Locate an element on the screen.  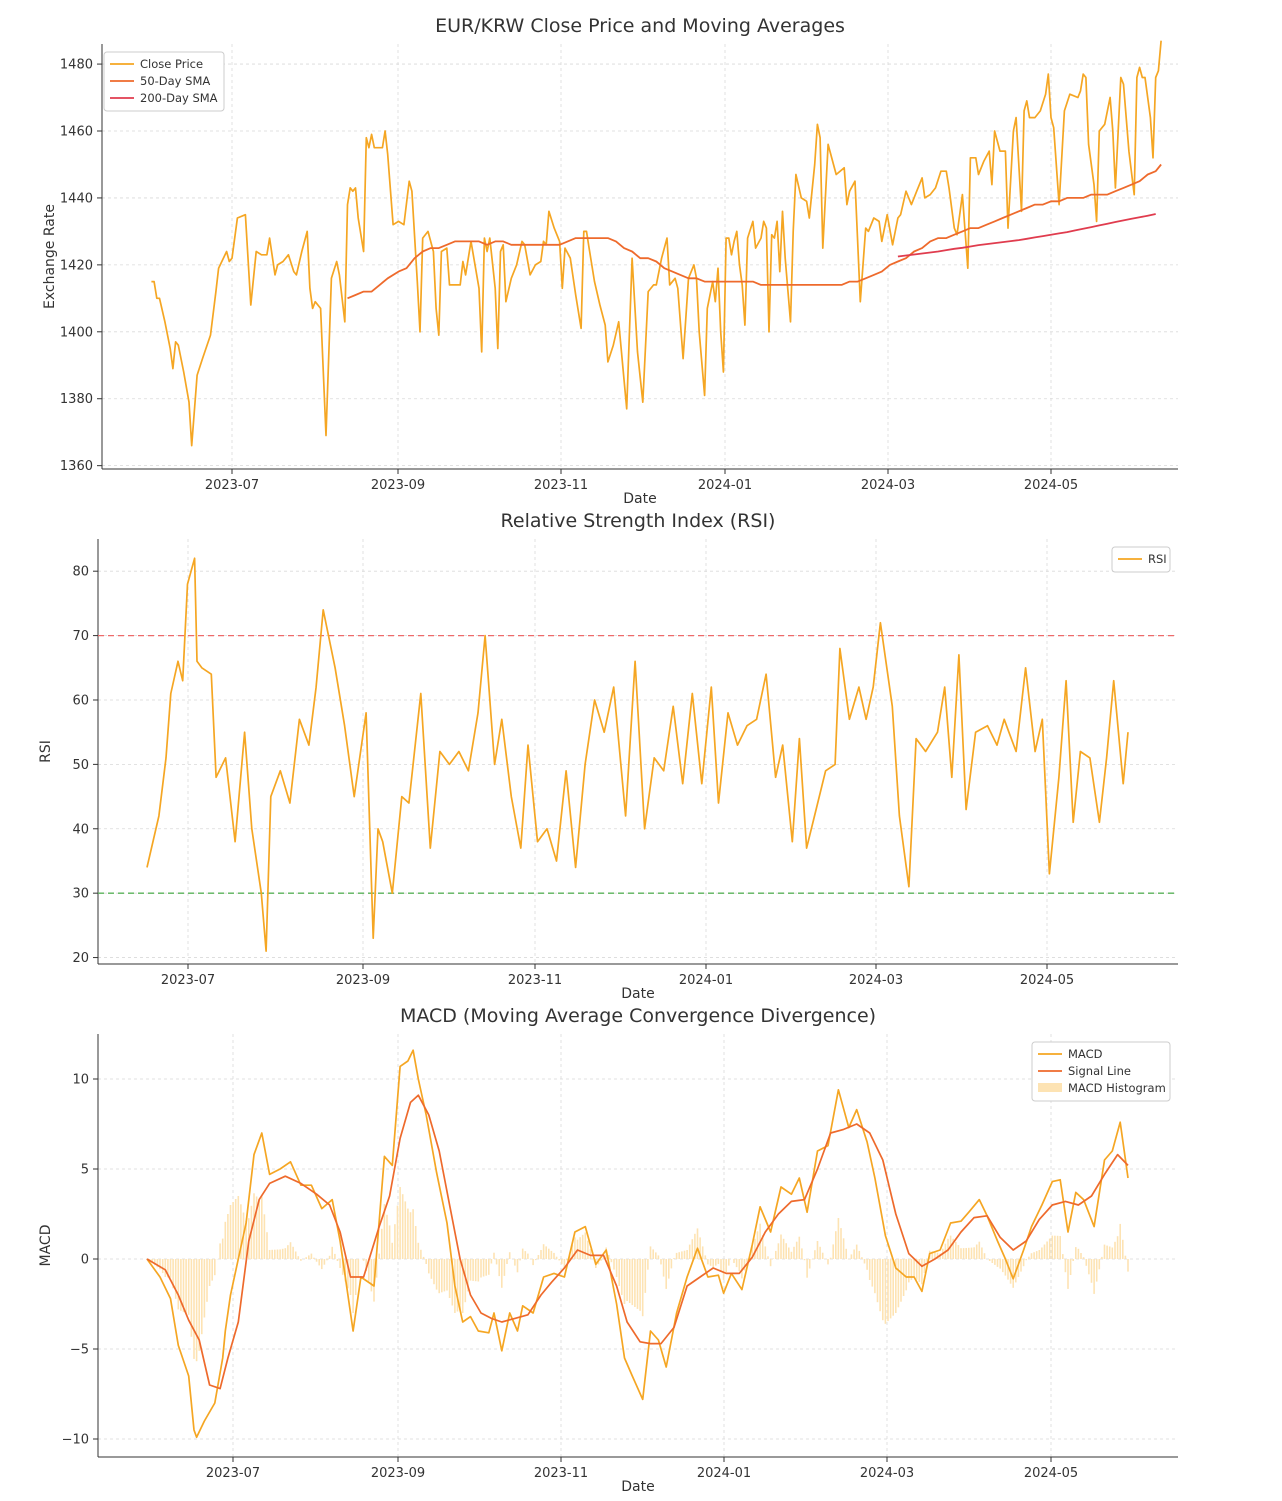
x-tick-label: 2023-07 is located at coordinates (232, 485).